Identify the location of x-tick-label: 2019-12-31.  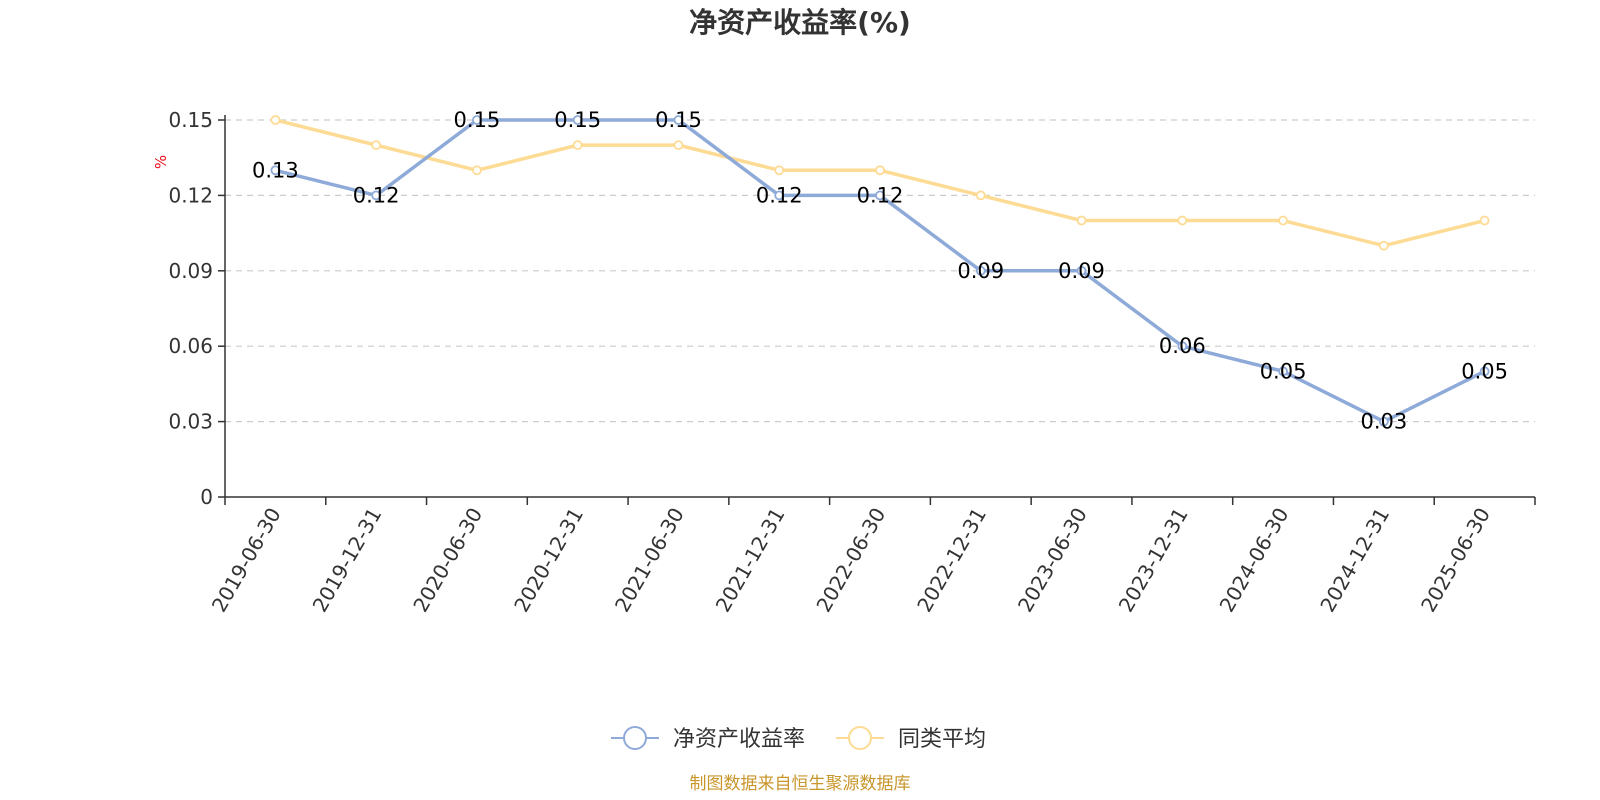
(347, 560).